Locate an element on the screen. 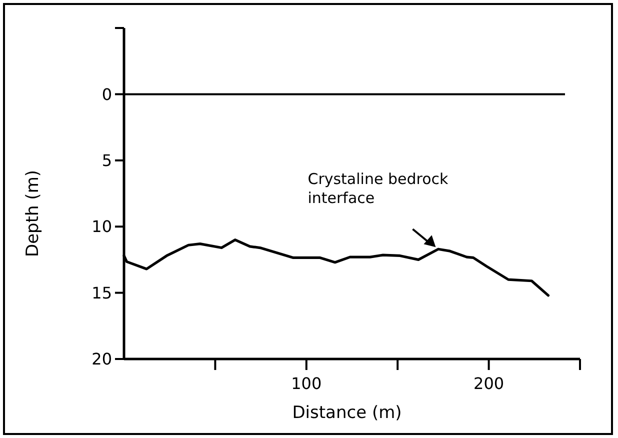 The image size is (618, 438). y-tick-label: 0 is located at coordinates (107, 94).